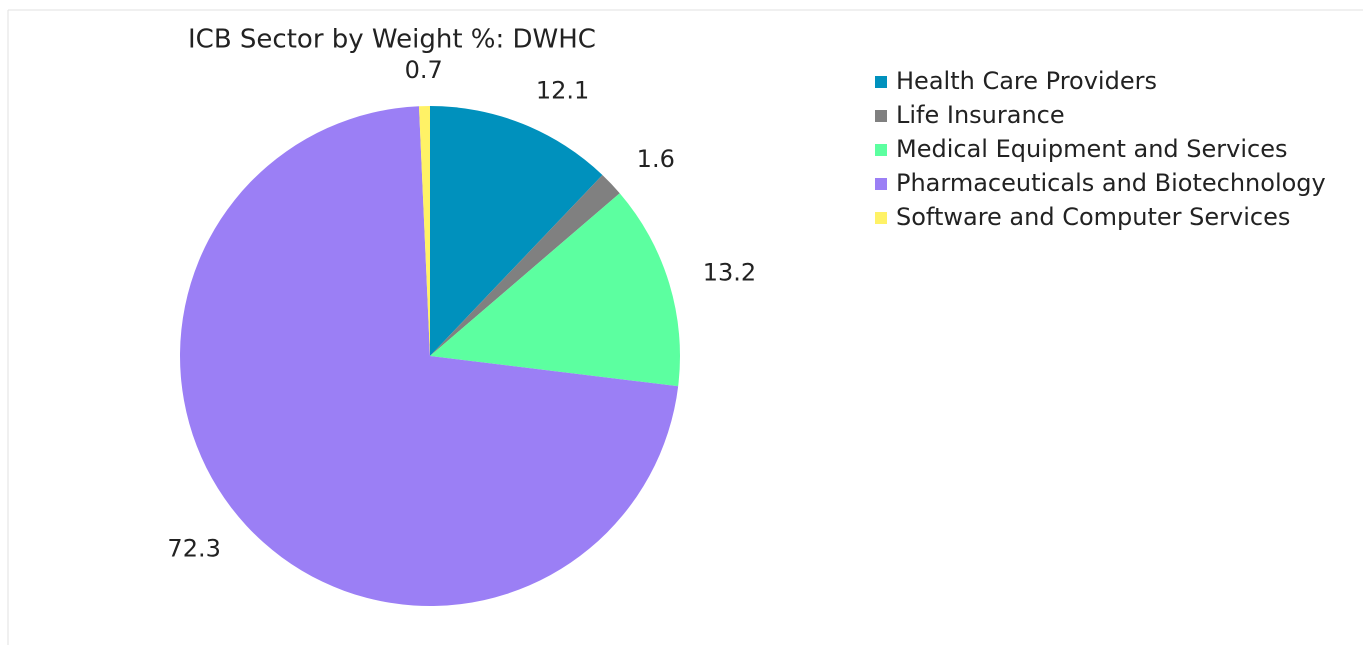 Image resolution: width=1363 pixels, height=645 pixels. Describe the element at coordinates (980, 115) in the screenshot. I see `legend-label: Life Insurance` at that location.